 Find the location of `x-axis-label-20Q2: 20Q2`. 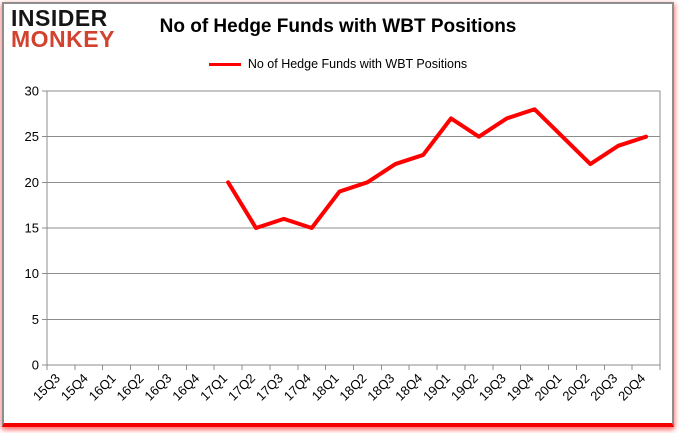

x-axis-label-20Q2: 20Q2 is located at coordinates (575, 387).